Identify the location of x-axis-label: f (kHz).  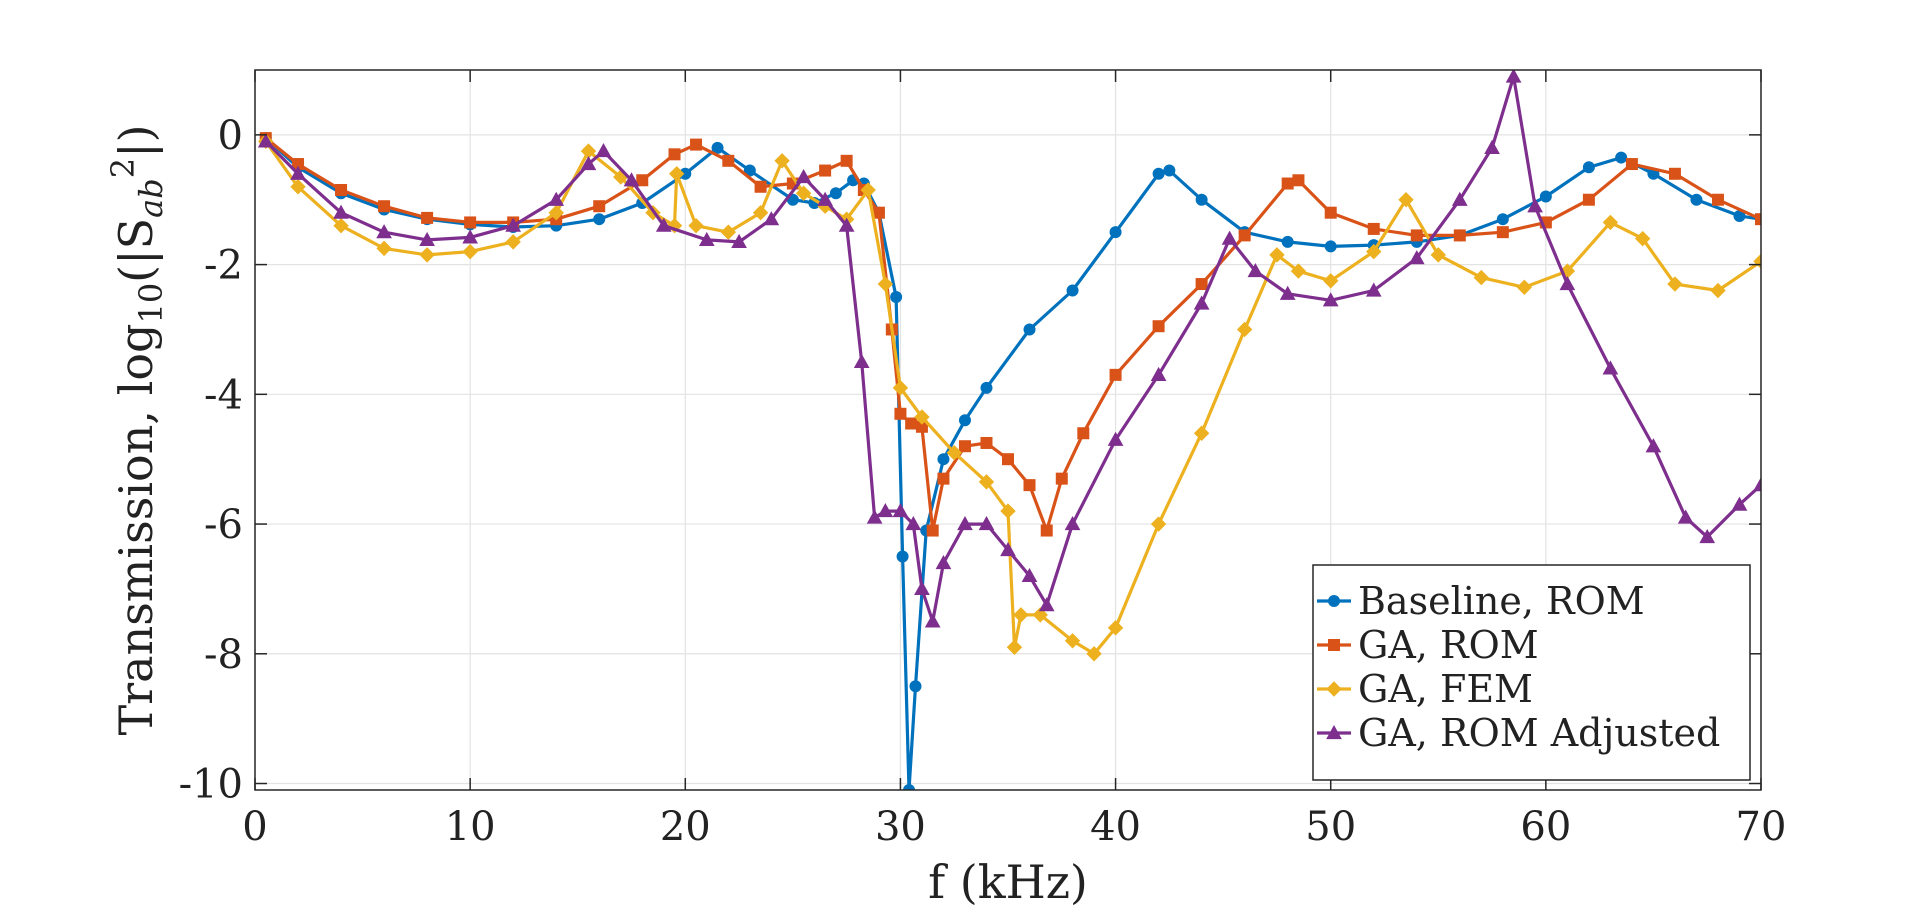
(1008, 882).